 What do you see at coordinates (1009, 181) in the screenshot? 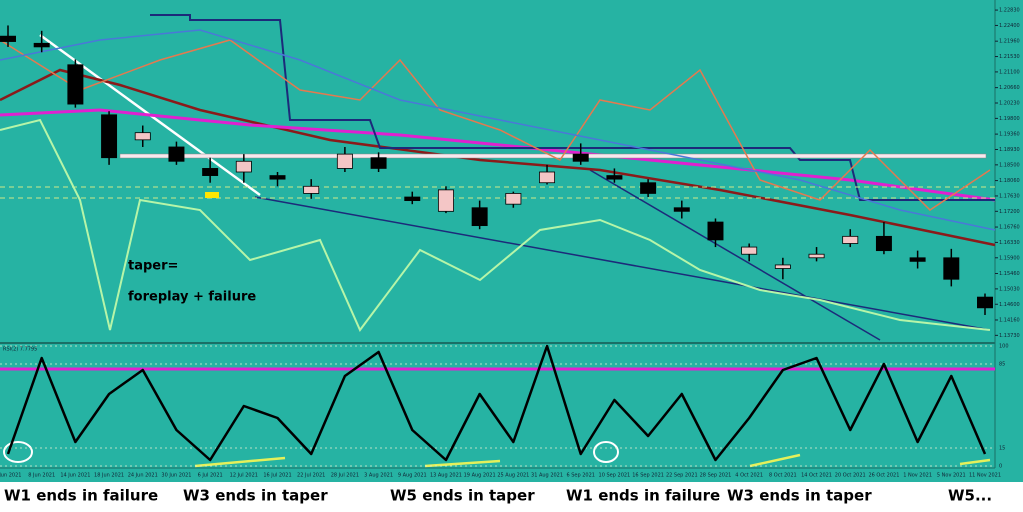
I see `y-tick-label: 1.18060` at bounding box center [1009, 181].